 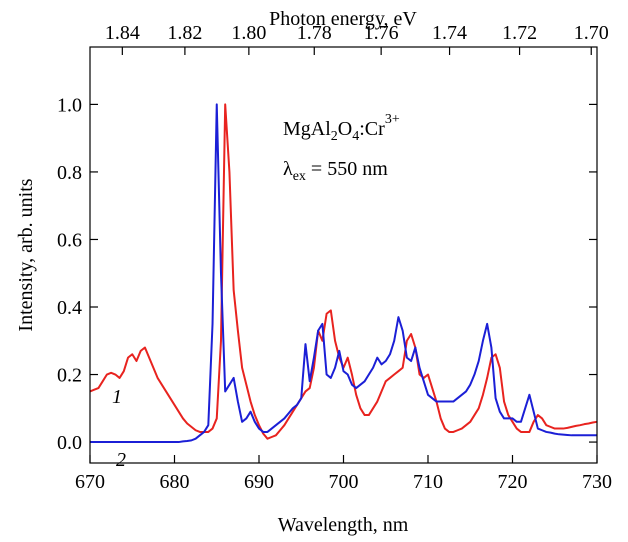 I want to click on x2-tick-label: 1.80, so click(x=248, y=33).